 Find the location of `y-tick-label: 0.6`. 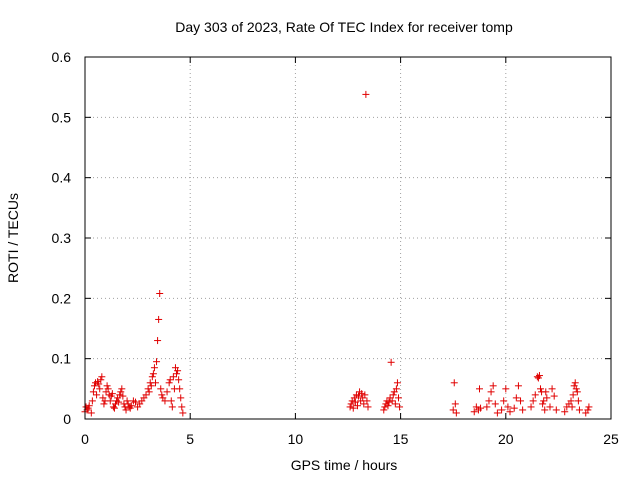

y-tick-label: 0.6 is located at coordinates (62, 57).